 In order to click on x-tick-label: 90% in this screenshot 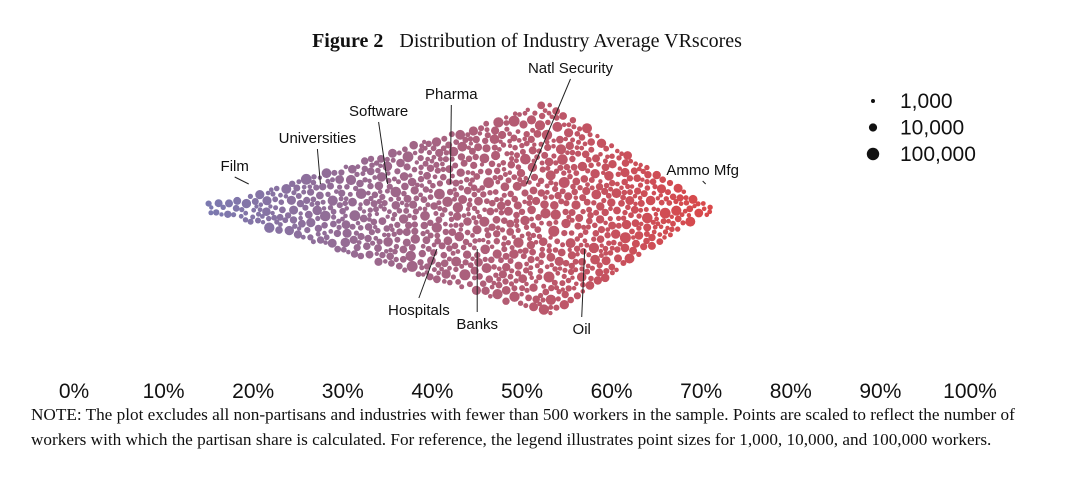, I will do `click(880, 390)`.